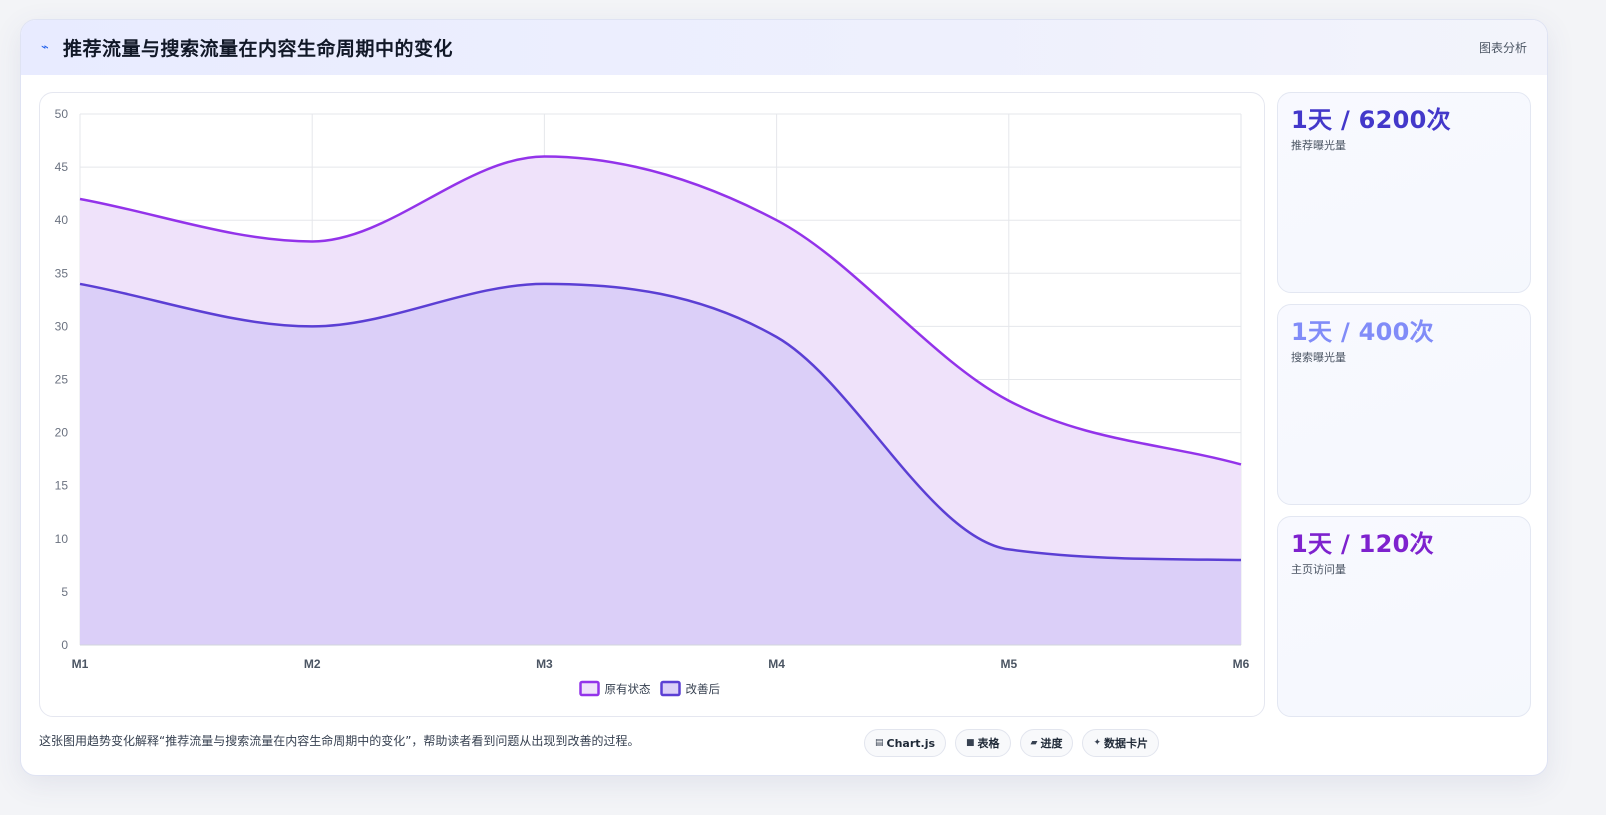  I want to click on stat-label: 主页访问量, so click(1318, 569).